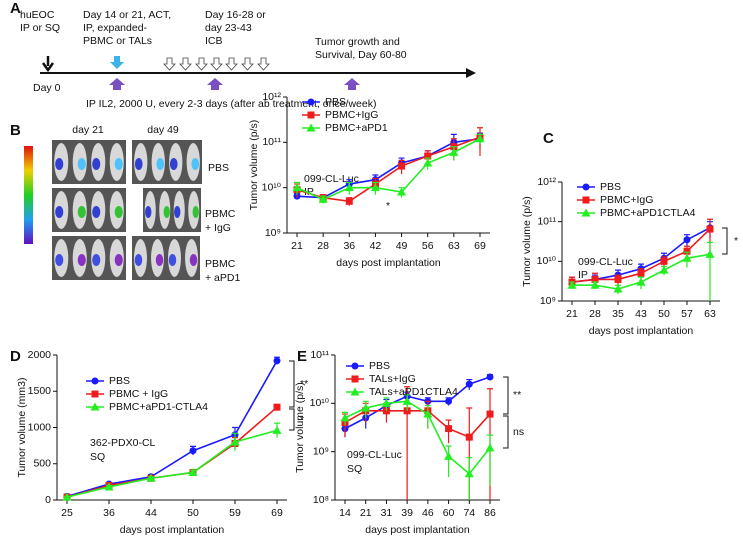  Describe the element at coordinates (220, 214) in the screenshot. I see `group-label: PBMC` at that location.